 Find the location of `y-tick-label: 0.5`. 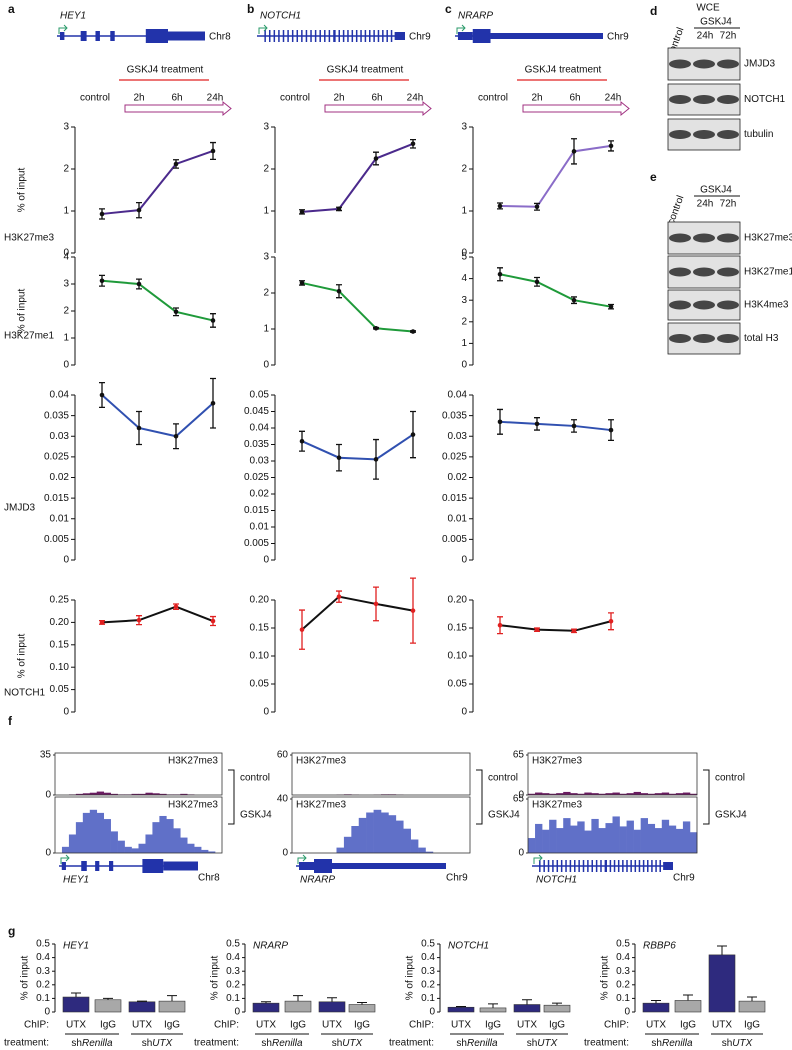

y-tick-label: 0.5 is located at coordinates (428, 944).